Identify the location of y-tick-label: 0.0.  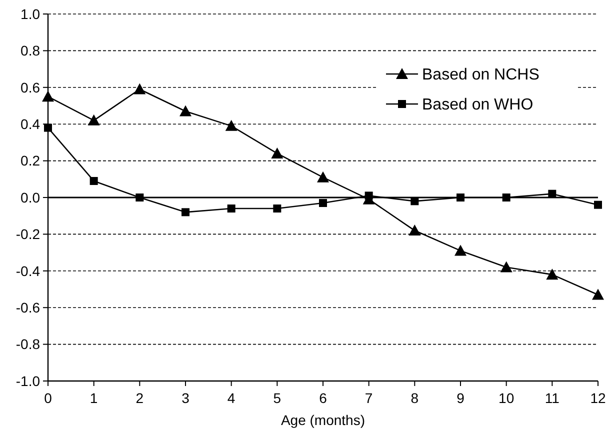
(30, 197).